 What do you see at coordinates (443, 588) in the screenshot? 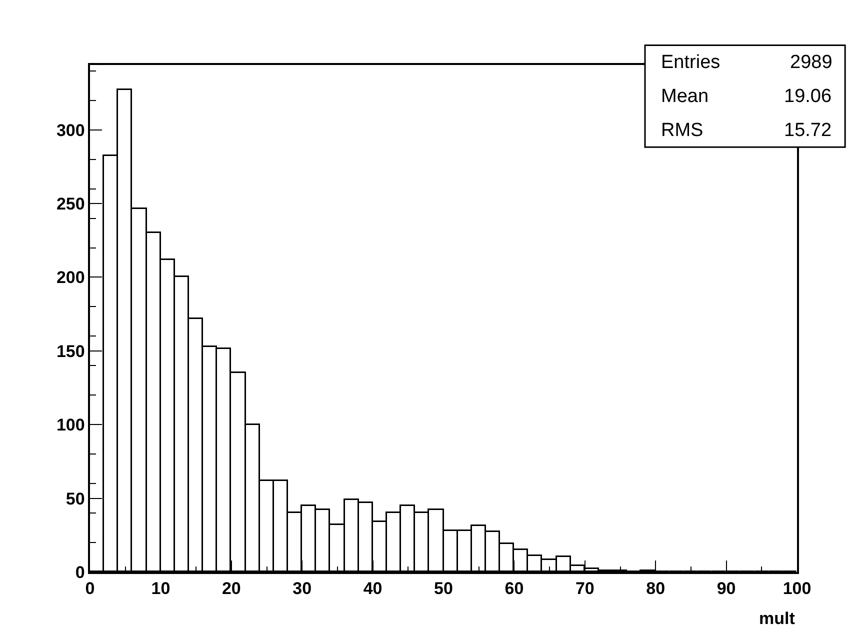
I see `x-tick-label: 50` at bounding box center [443, 588].